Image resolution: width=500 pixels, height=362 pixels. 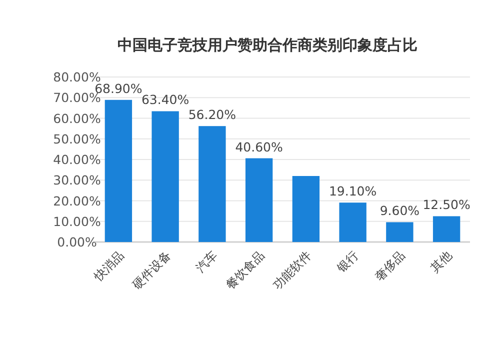 I want to click on data-label: 12.50%, so click(x=446, y=204).